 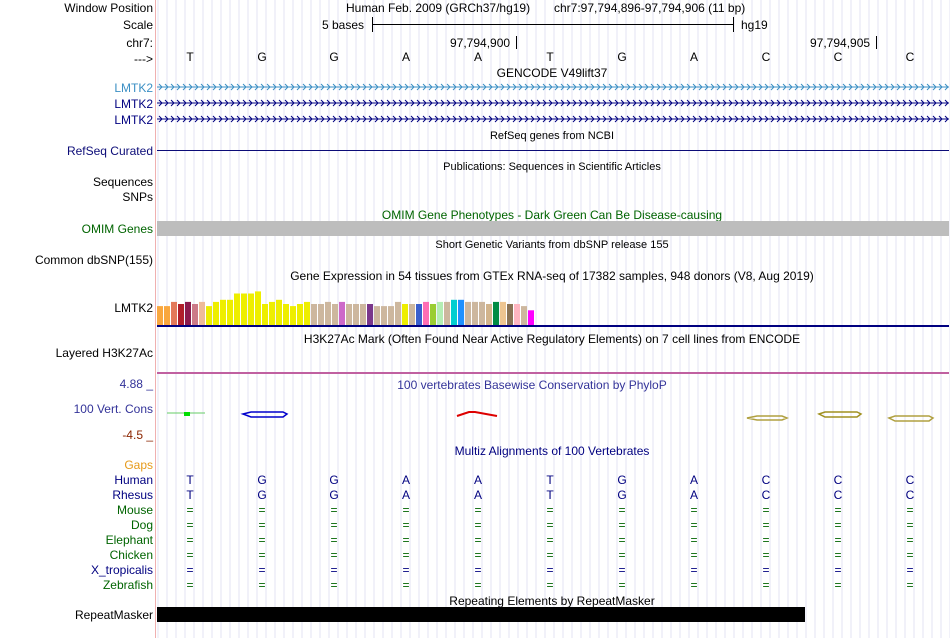 I want to click on phylop-label: 100 Vert. Cons, so click(x=113, y=409).